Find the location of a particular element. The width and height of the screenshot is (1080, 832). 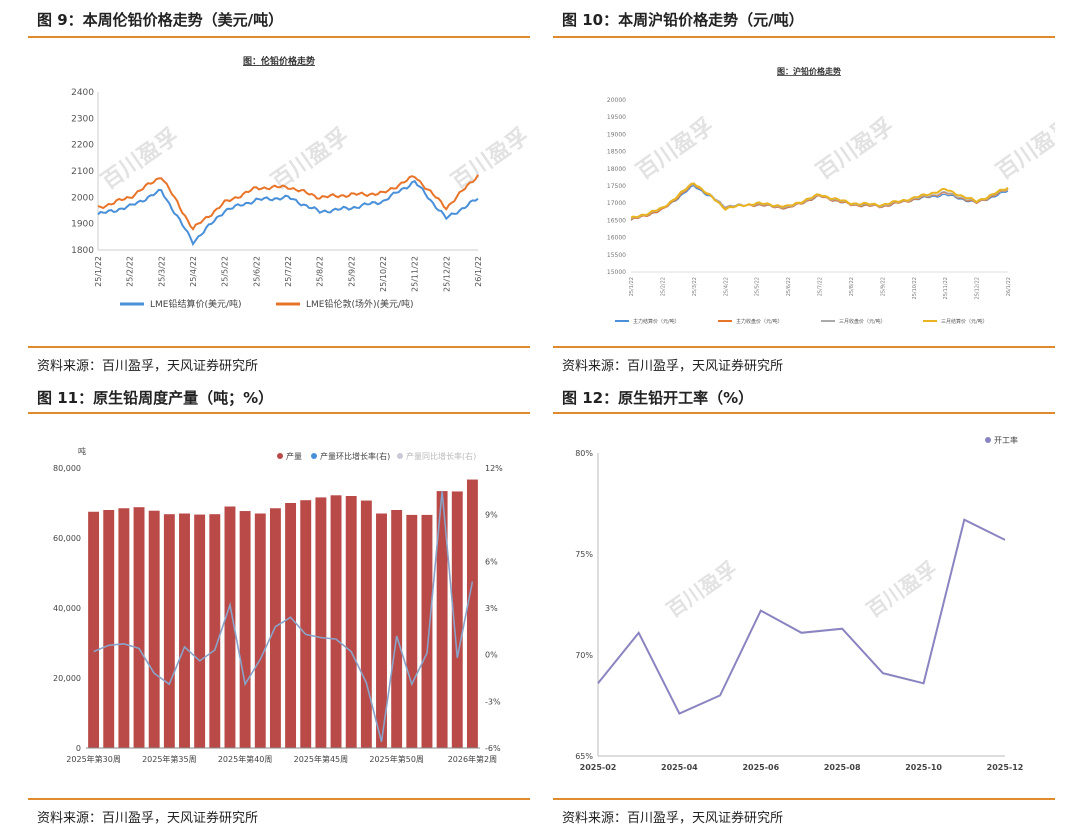

y-tick-label: 40,000 is located at coordinates (67, 608).